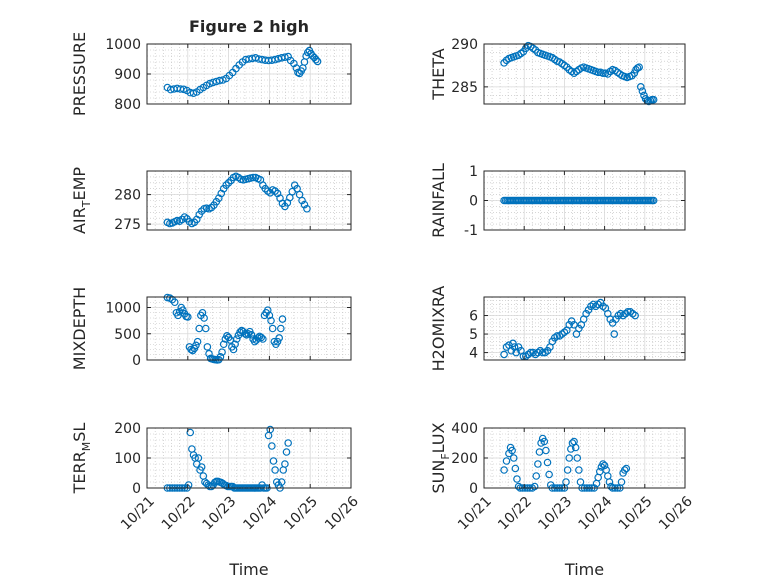 The width and height of the screenshot is (778, 583). What do you see at coordinates (438, 477) in the screenshot?
I see `y-axis-label-main: SUN` at bounding box center [438, 477].